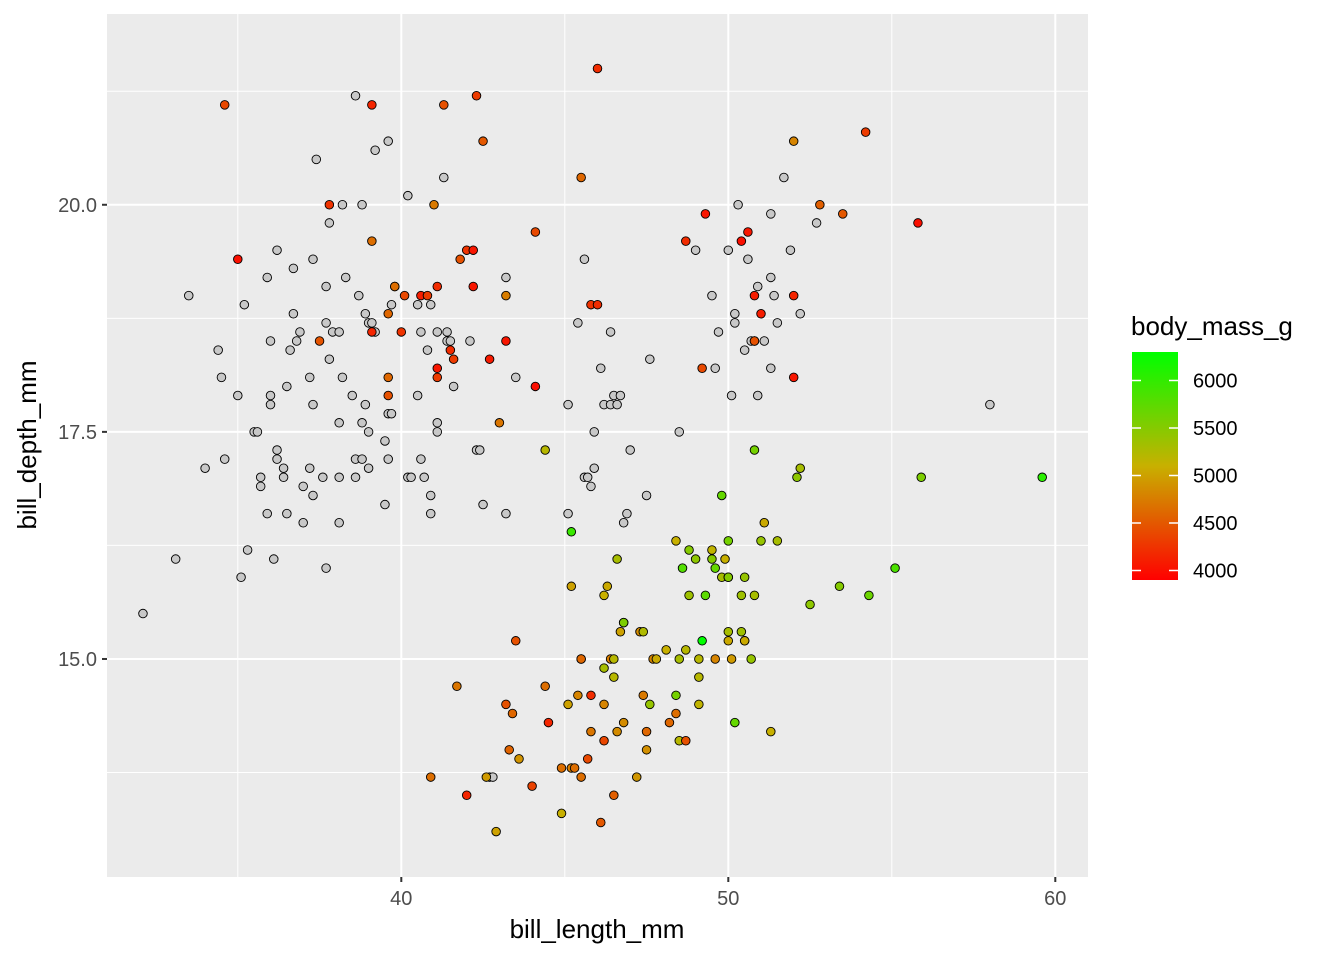 This screenshot has height=960, width=1344. I want to click on x-axis-title: bill_length_mm, so click(597, 929).